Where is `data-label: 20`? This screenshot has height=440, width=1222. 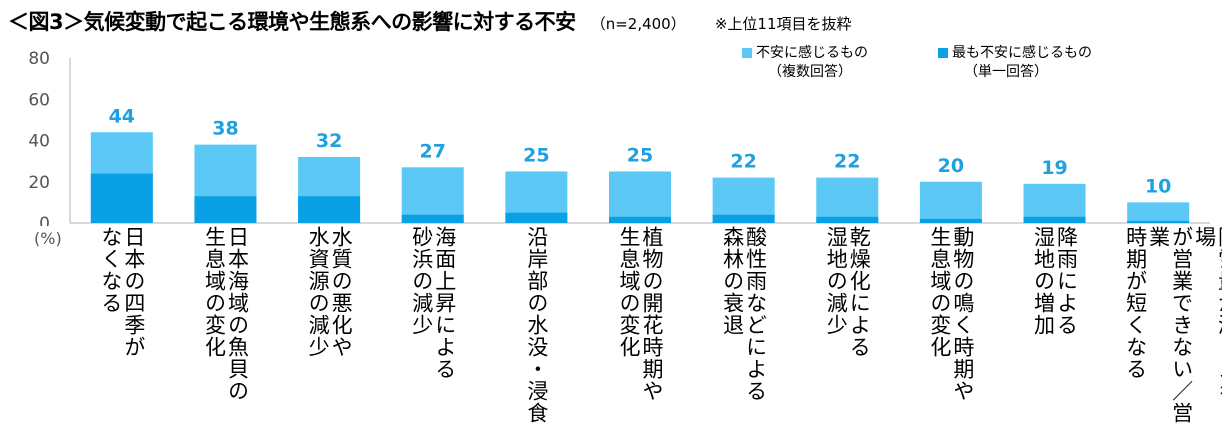
data-label: 20 is located at coordinates (951, 166).